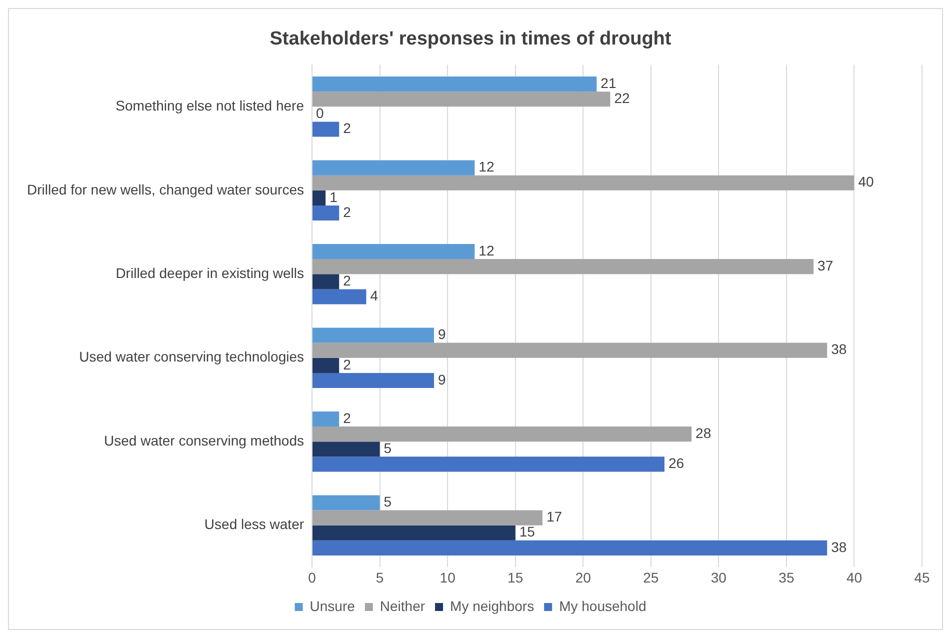 The width and height of the screenshot is (951, 638). I want to click on legend-label: My neighbors, so click(492, 606).